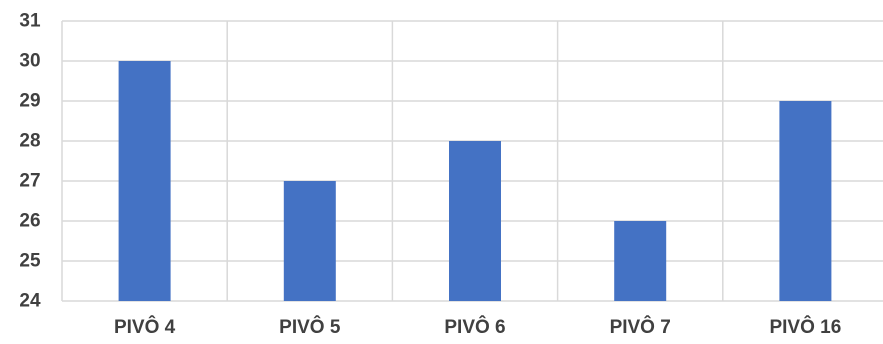 Image resolution: width=883 pixels, height=344 pixels. I want to click on y-tick-label: 25, so click(30, 261).